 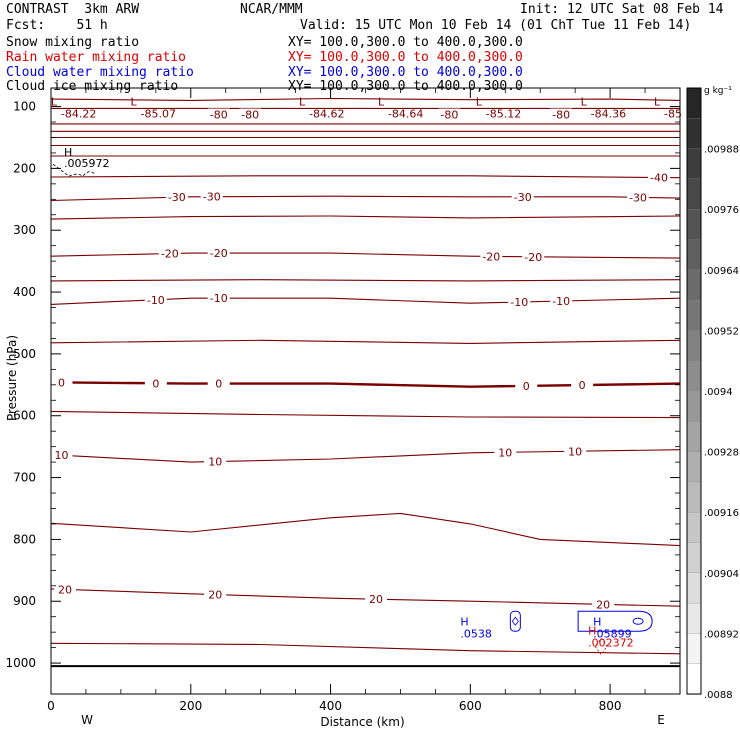 I want to click on field-rain-xy: XY= 100.0,300.0 to 400.0,300.0, so click(x=405, y=57).